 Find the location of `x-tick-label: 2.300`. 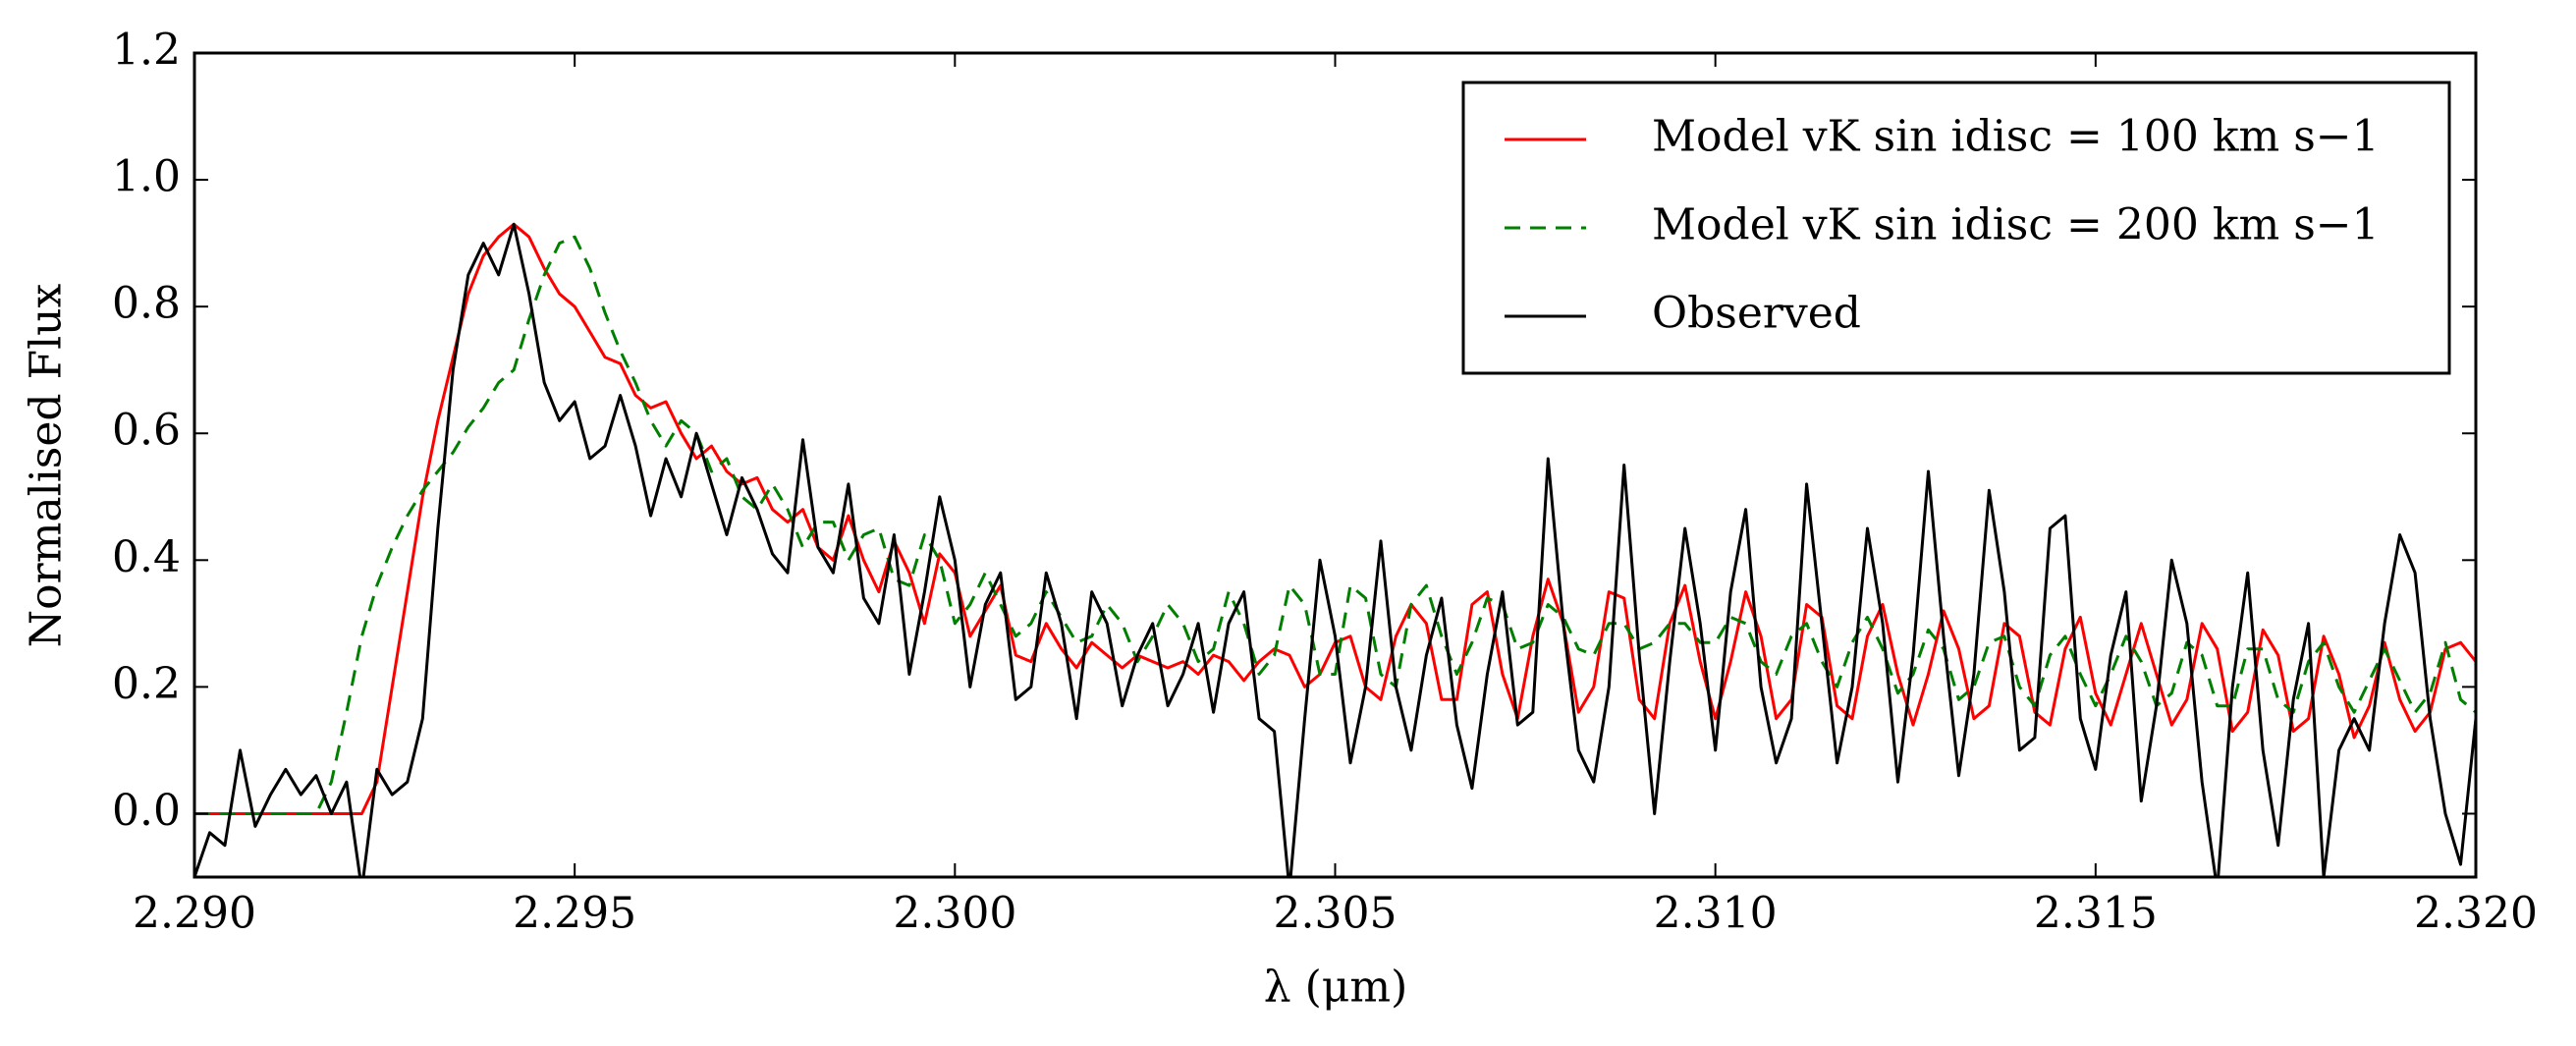

x-tick-label: 2.300 is located at coordinates (954, 914).